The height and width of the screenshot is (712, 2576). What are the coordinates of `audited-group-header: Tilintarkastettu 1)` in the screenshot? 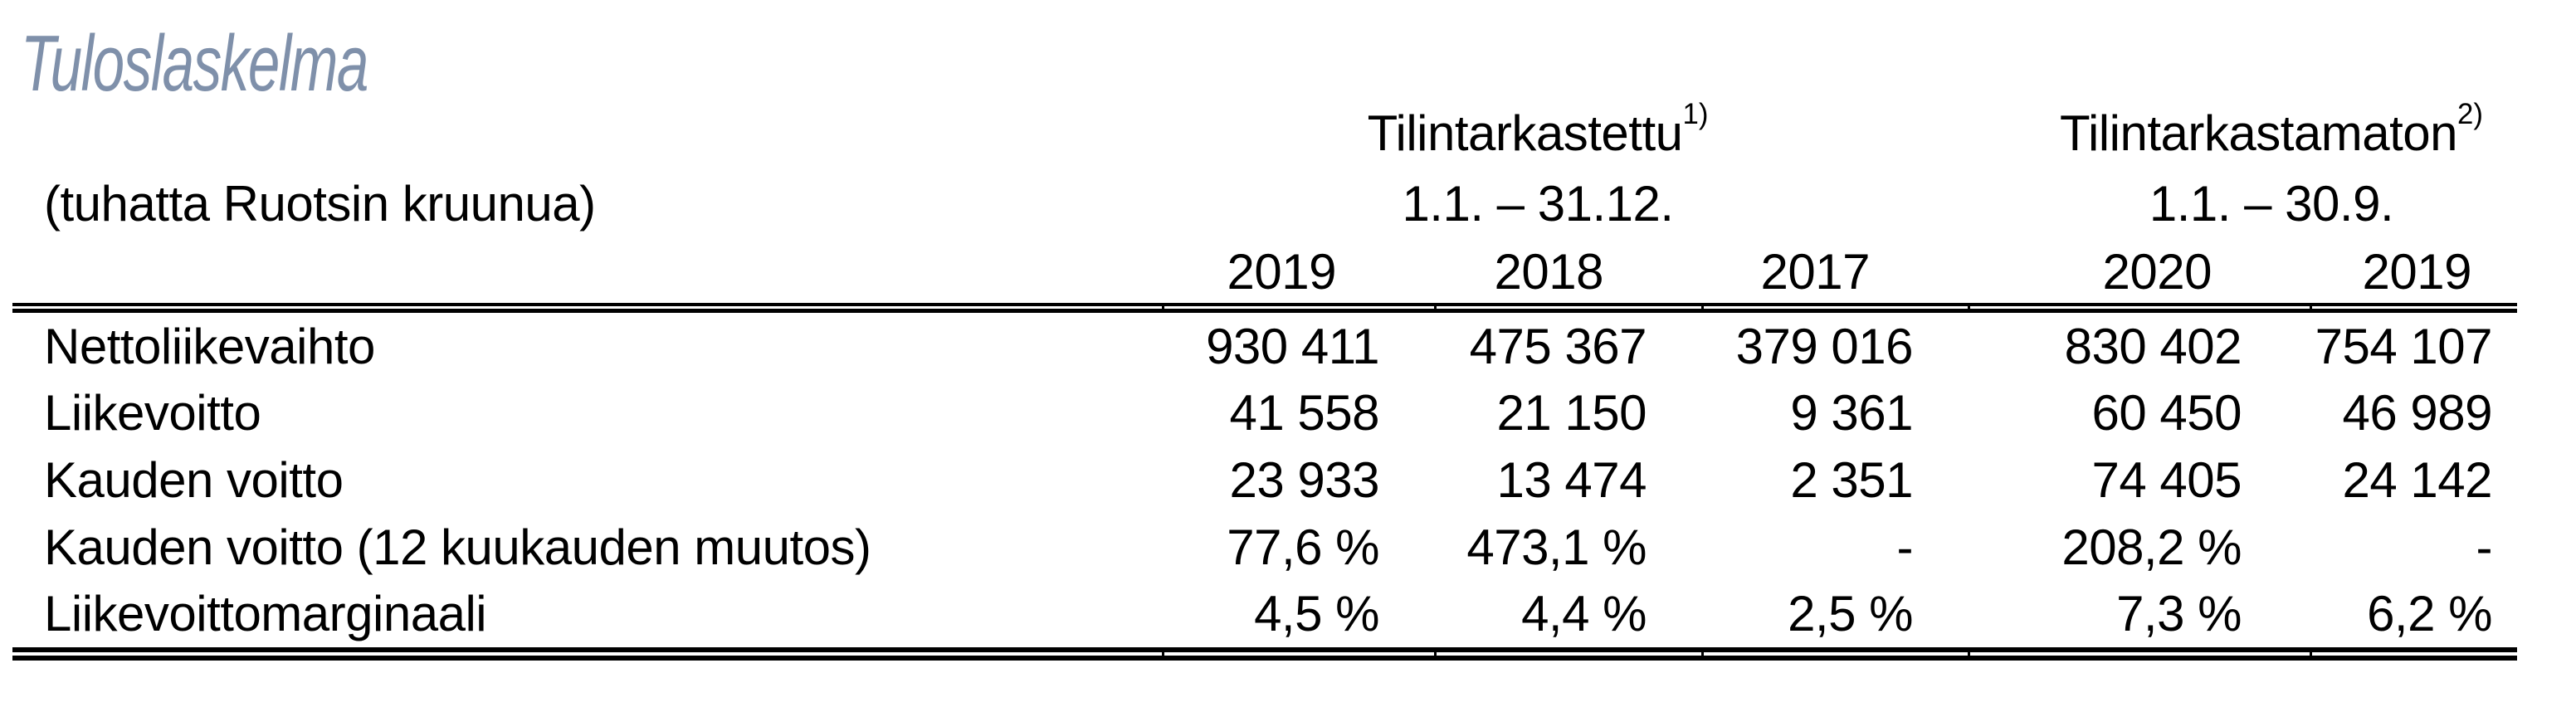 It's located at (1565, 132).